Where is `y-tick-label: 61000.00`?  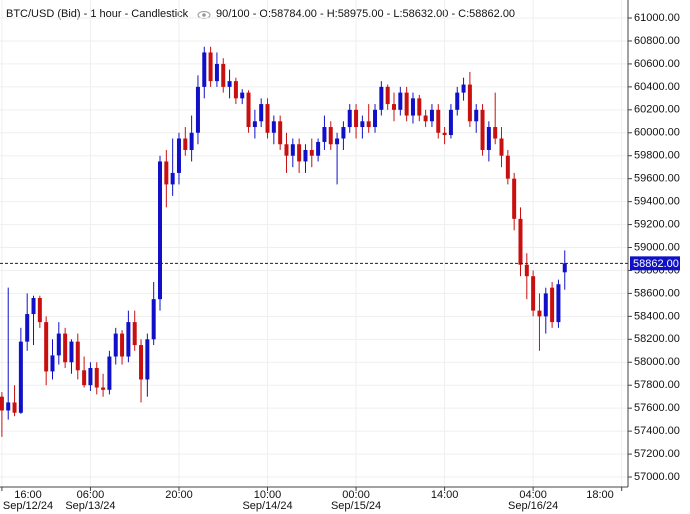 y-tick-label: 61000.00 is located at coordinates (657, 18).